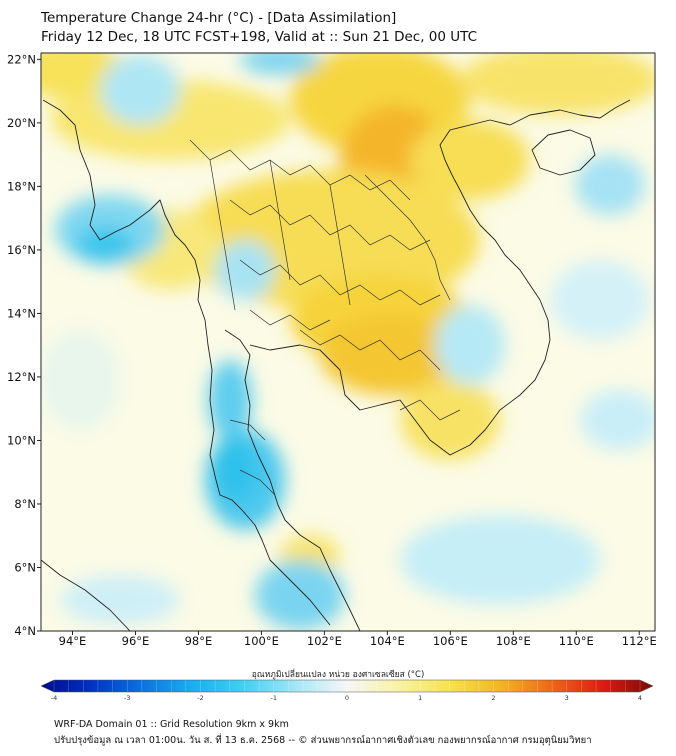 The height and width of the screenshot is (756, 676). What do you see at coordinates (347, 698) in the screenshot?
I see `colorbar-tick-label: 0` at bounding box center [347, 698].